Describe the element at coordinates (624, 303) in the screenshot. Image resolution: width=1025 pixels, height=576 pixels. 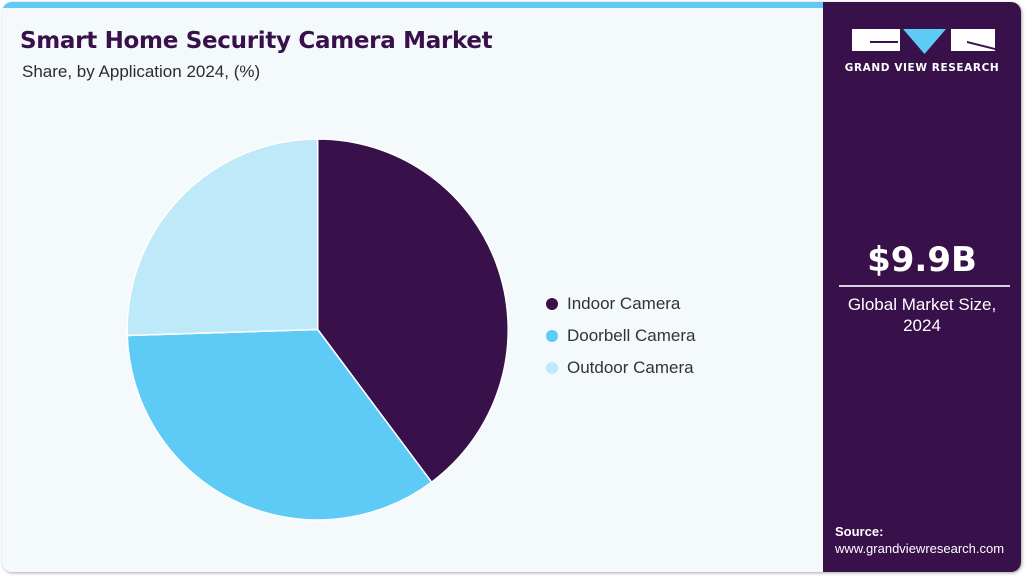
I see `legend-label: Indoor Camera` at that location.